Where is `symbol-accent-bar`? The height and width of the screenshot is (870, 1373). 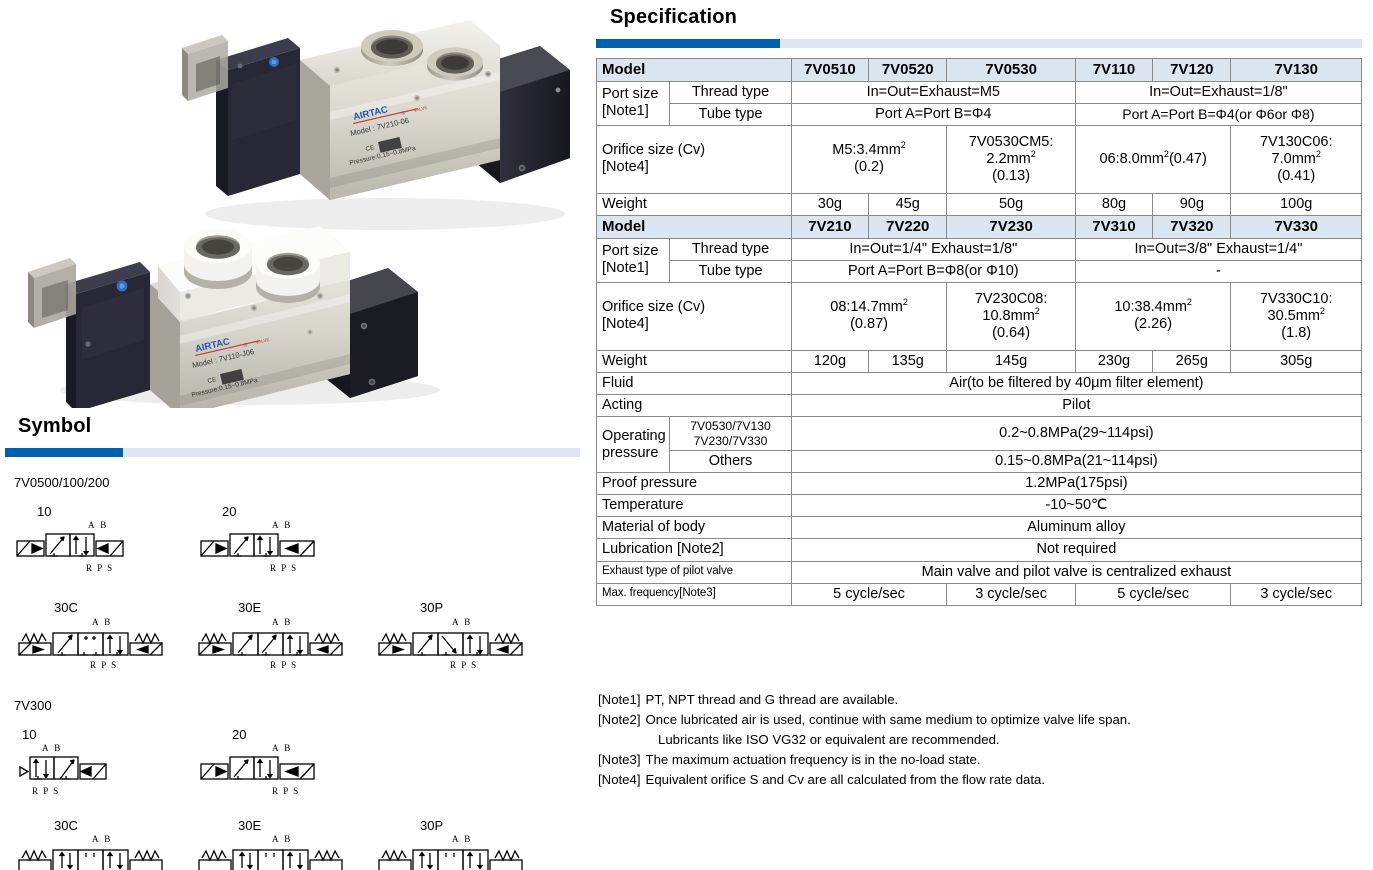 symbol-accent-bar is located at coordinates (292, 452).